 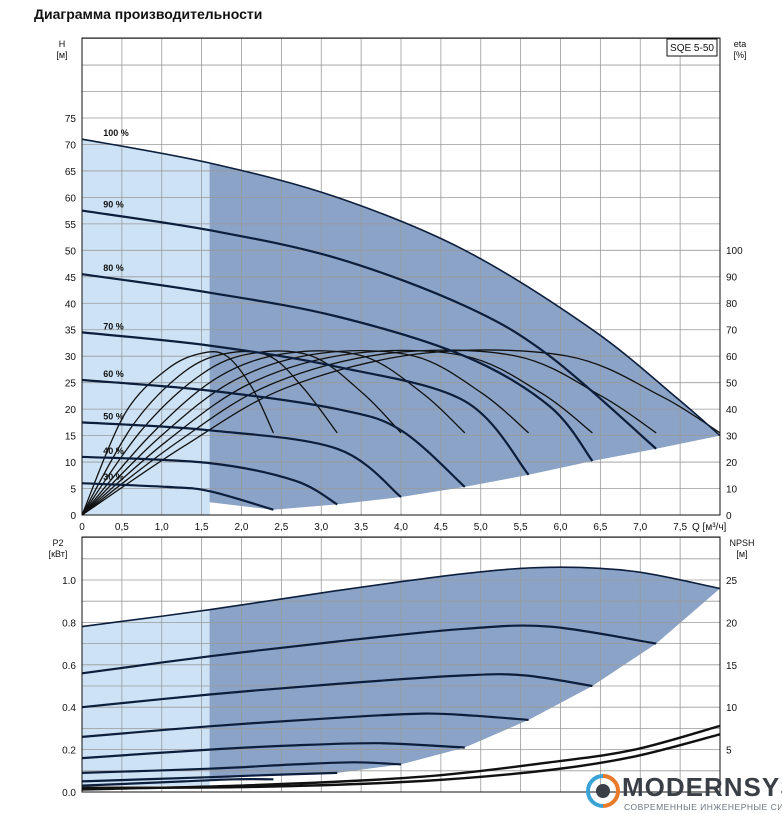 I want to click on npsh-tick-label: 25, so click(x=732, y=581).